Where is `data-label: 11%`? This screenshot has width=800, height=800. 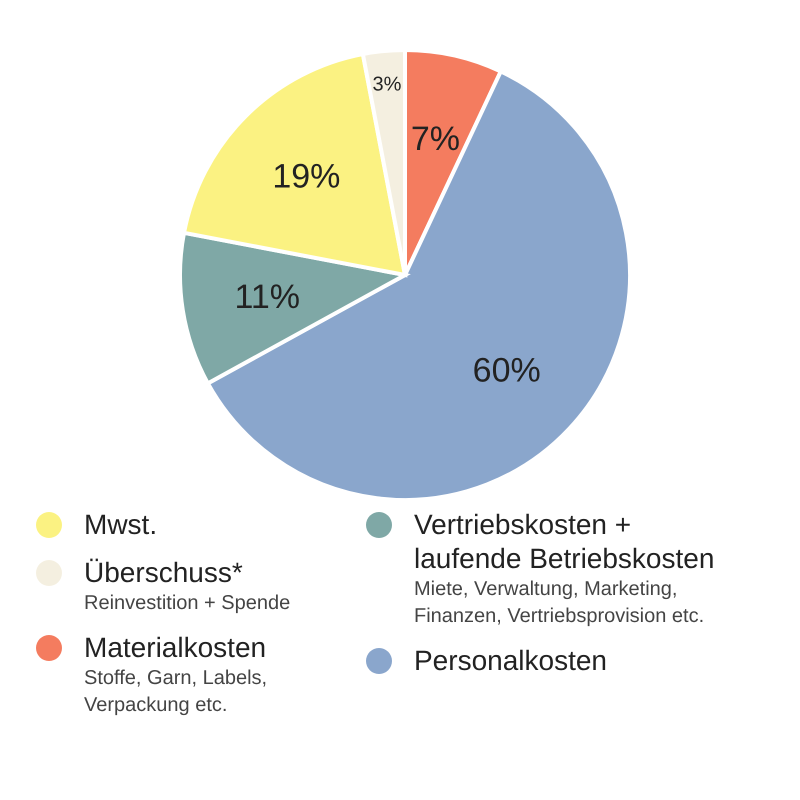 data-label: 11% is located at coordinates (267, 297).